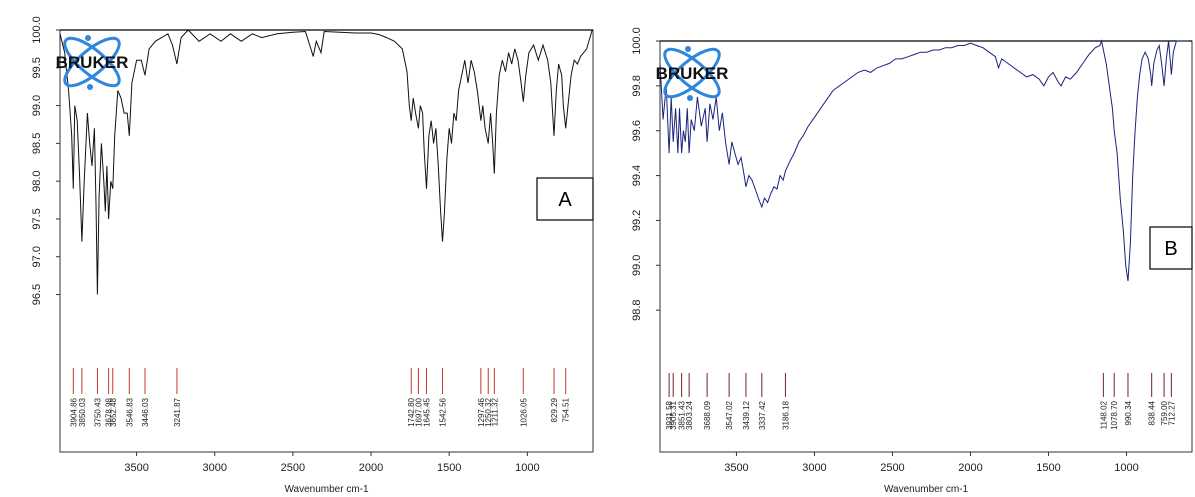  I want to click on peak-label: 759.00, so click(1164, 412).